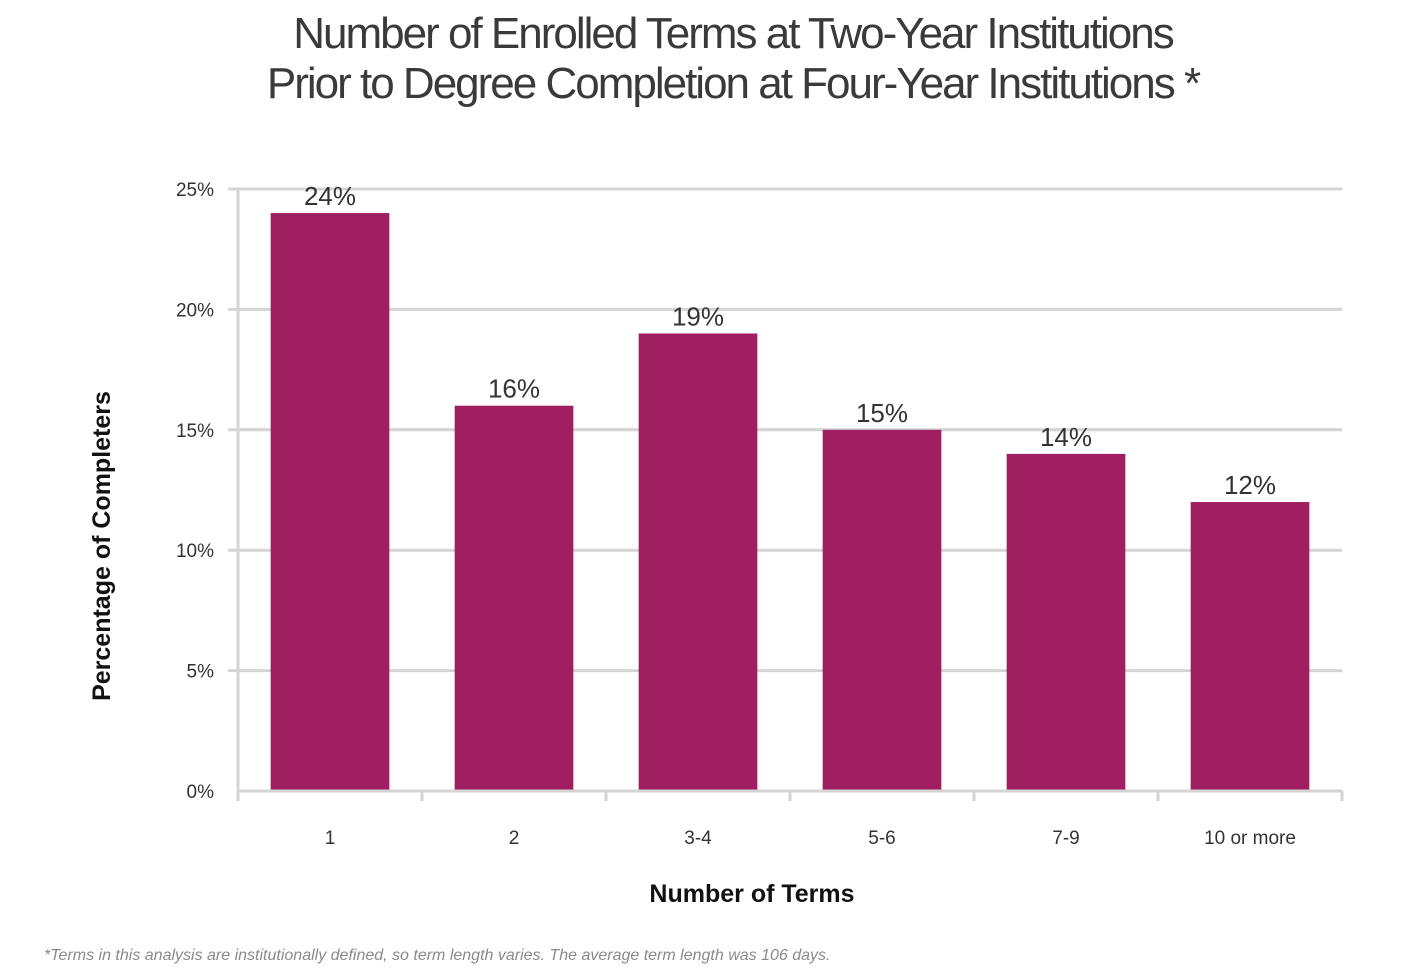  What do you see at coordinates (1250, 838) in the screenshot?
I see `x-tick-label: 10 or more` at bounding box center [1250, 838].